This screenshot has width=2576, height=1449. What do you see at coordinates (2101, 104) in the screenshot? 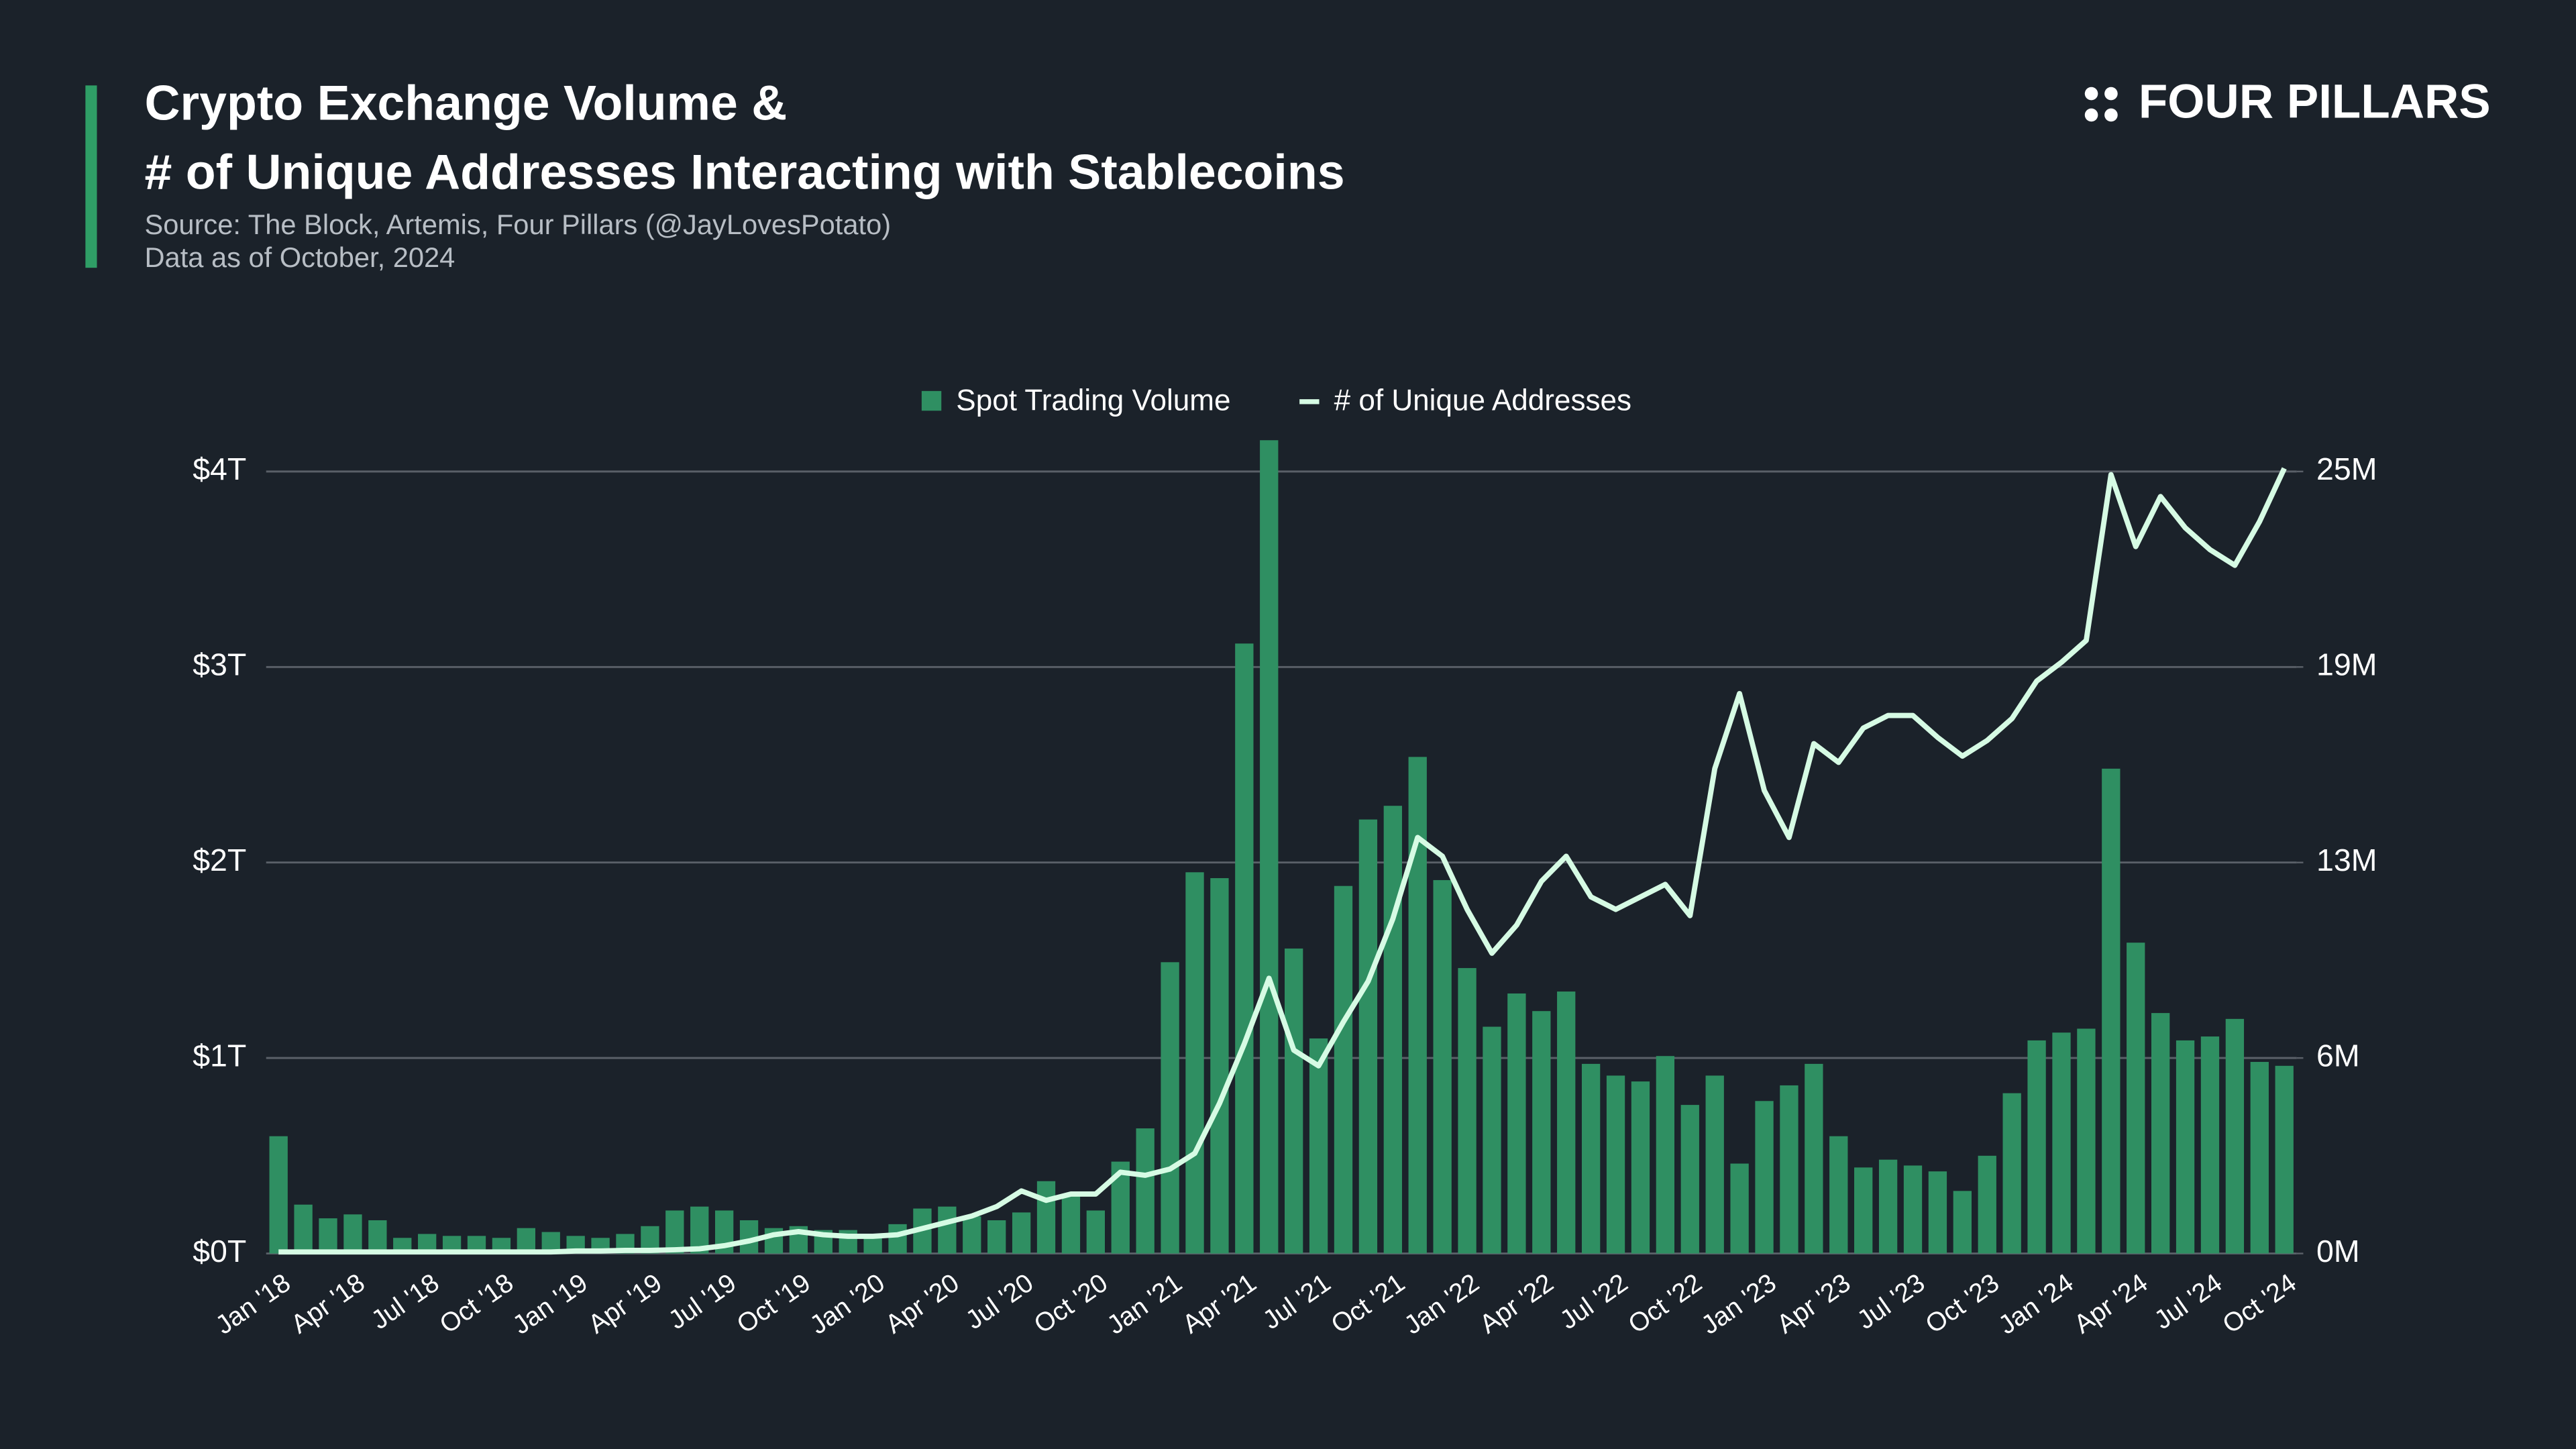
I see `logo` at bounding box center [2101, 104].